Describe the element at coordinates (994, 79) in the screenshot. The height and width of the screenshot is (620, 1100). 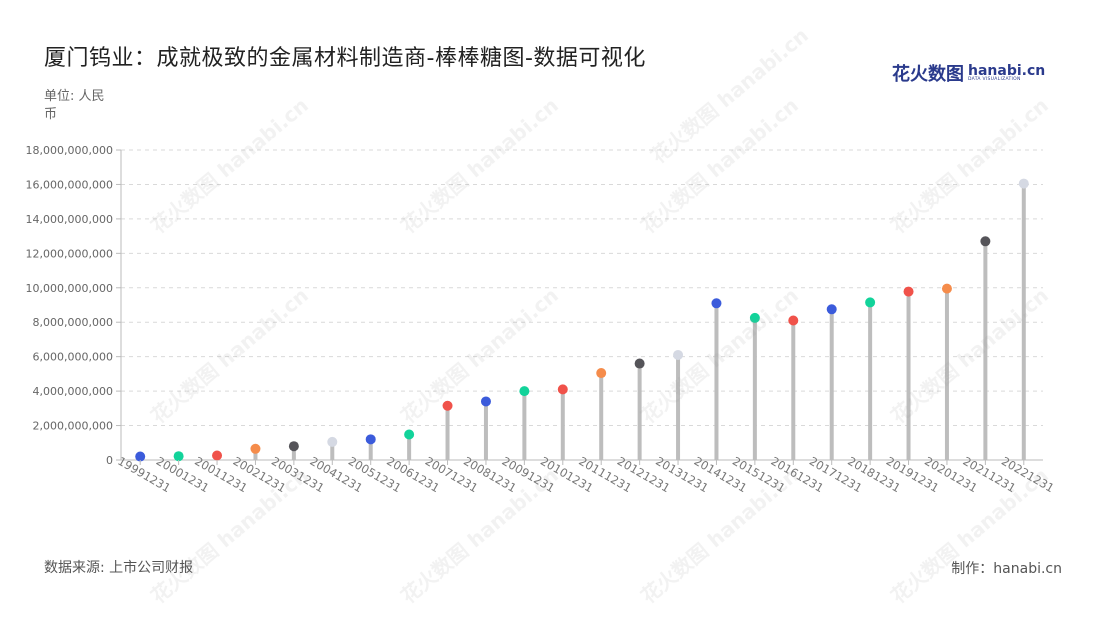
I see `logo-subtext: DATA VISUALIZATION` at that location.